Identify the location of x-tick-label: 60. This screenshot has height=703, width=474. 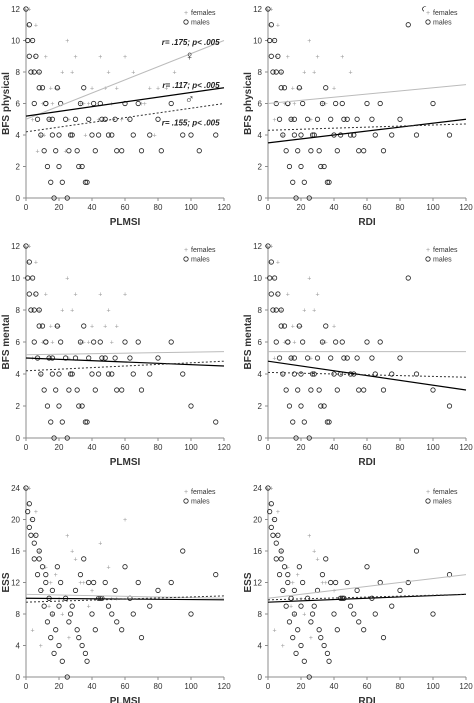
(367, 447).